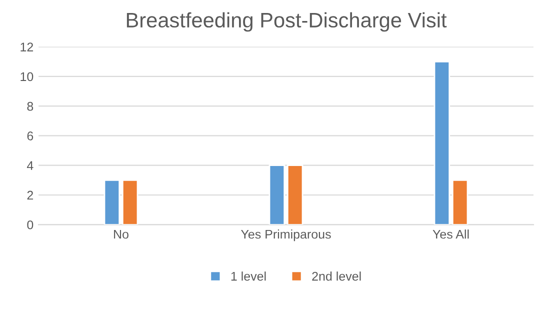 Image resolution: width=550 pixels, height=312 pixels. Describe the element at coordinates (121, 234) in the screenshot. I see `x-tick-label: No` at that location.